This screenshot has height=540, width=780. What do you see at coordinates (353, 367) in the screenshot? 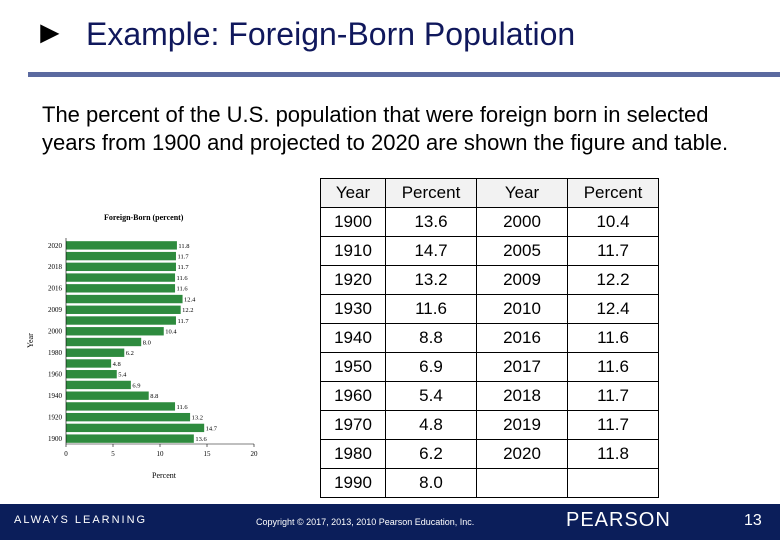
I see `table-cell: 1950` at bounding box center [353, 367].